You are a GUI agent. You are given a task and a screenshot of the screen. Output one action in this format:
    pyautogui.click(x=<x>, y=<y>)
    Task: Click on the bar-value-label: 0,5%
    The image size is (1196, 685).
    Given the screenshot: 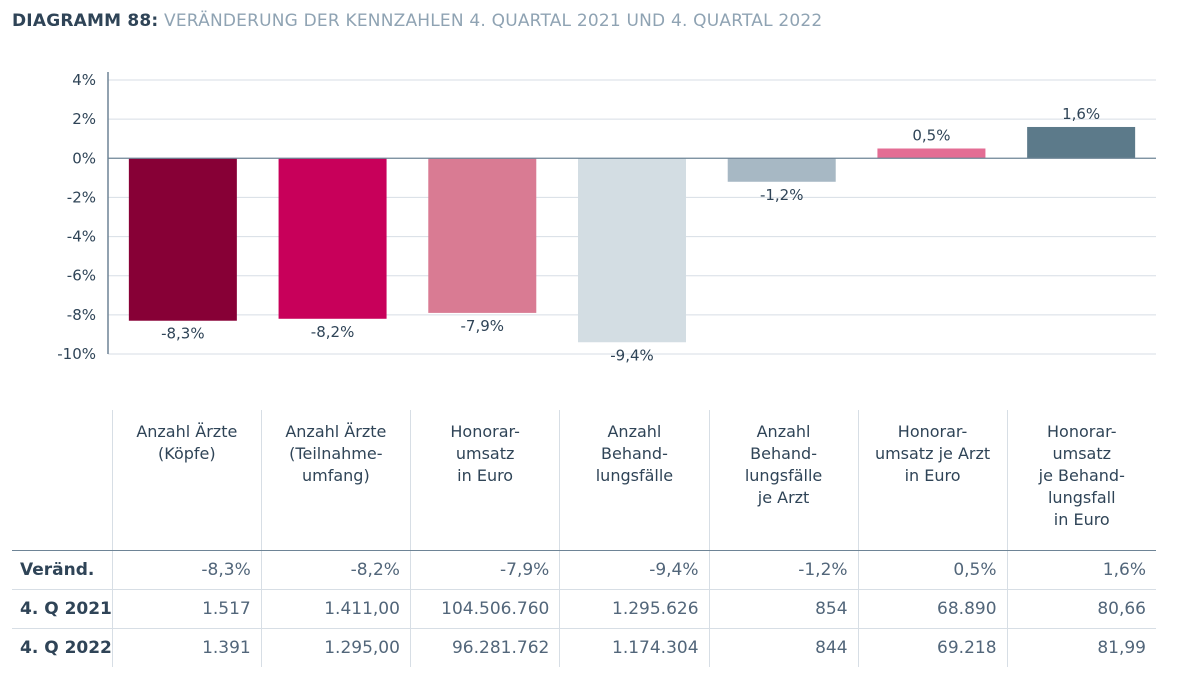 What is the action you would take?
    pyautogui.click(x=931, y=136)
    